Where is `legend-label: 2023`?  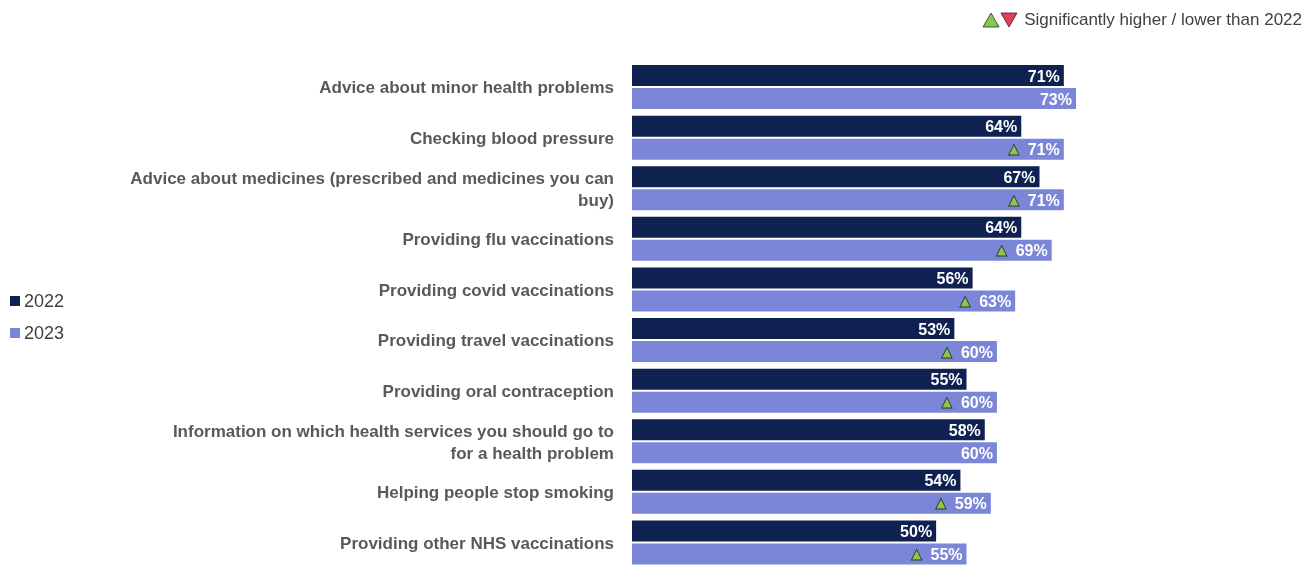 legend-label: 2023 is located at coordinates (44, 333).